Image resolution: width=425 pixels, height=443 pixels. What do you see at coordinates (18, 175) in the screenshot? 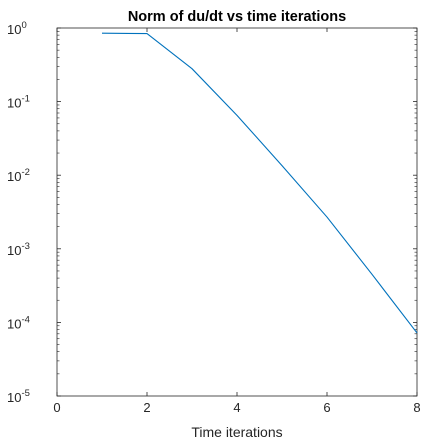
I see `y-tick-label: 10⁻²` at bounding box center [18, 175].